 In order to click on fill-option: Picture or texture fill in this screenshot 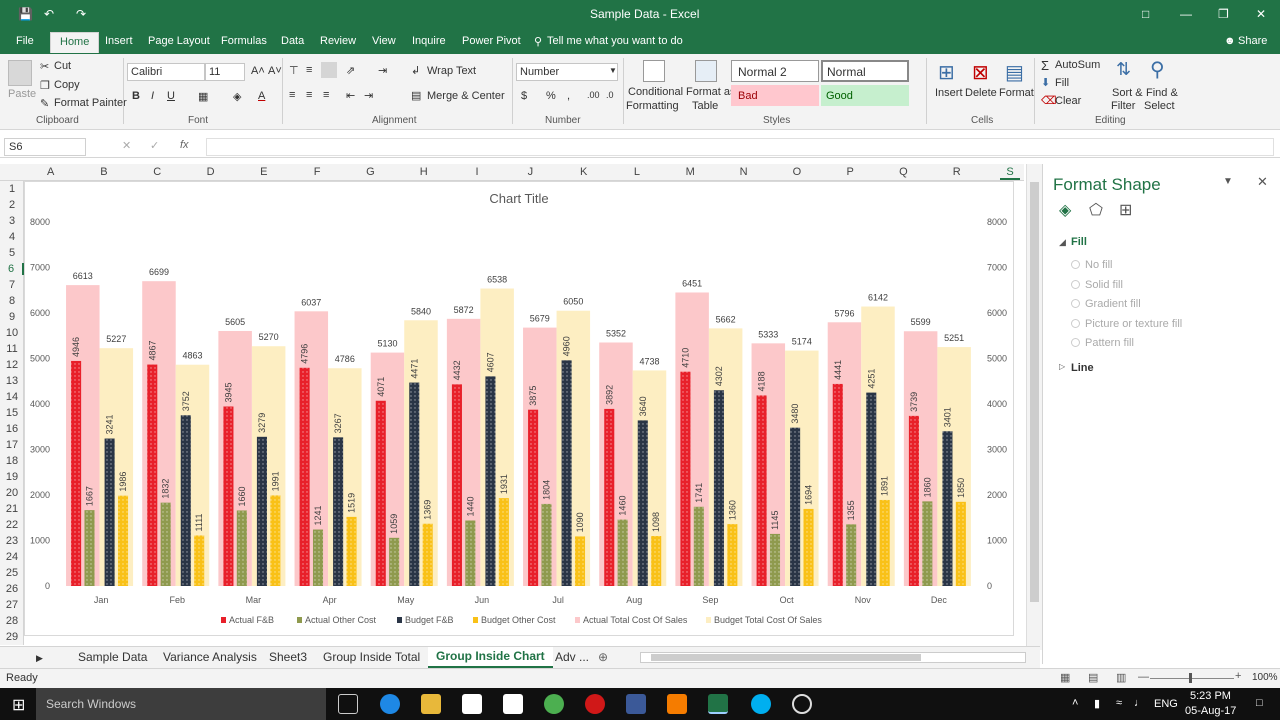, I will do `click(1134, 323)`.